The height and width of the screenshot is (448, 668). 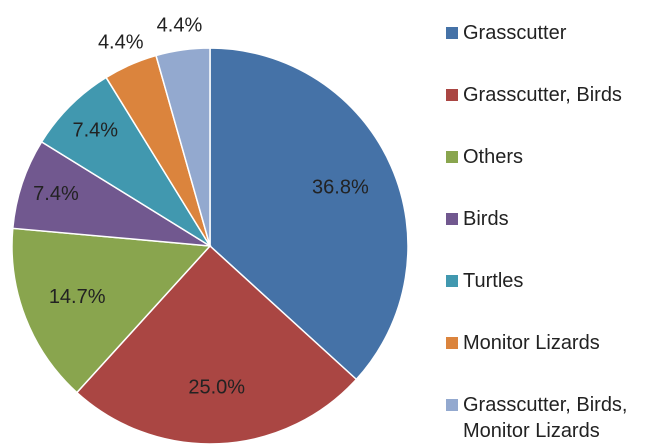 What do you see at coordinates (557, 299) in the screenshot?
I see `legend-item: Turtles` at bounding box center [557, 299].